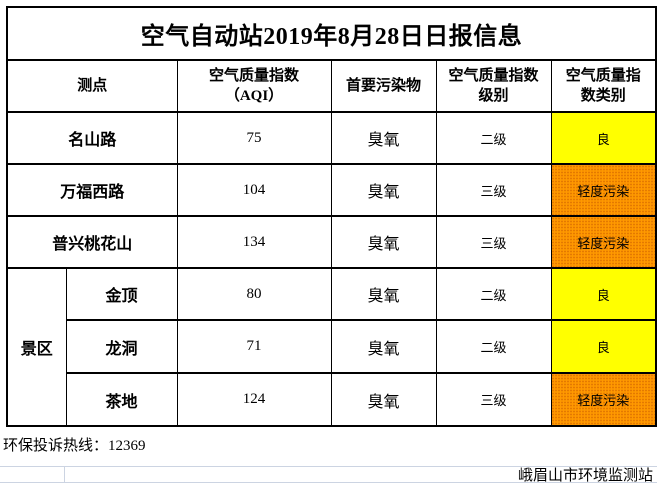 The image size is (657, 485). What do you see at coordinates (36, 347) in the screenshot?
I see `group-cell: 景区` at bounding box center [36, 347].